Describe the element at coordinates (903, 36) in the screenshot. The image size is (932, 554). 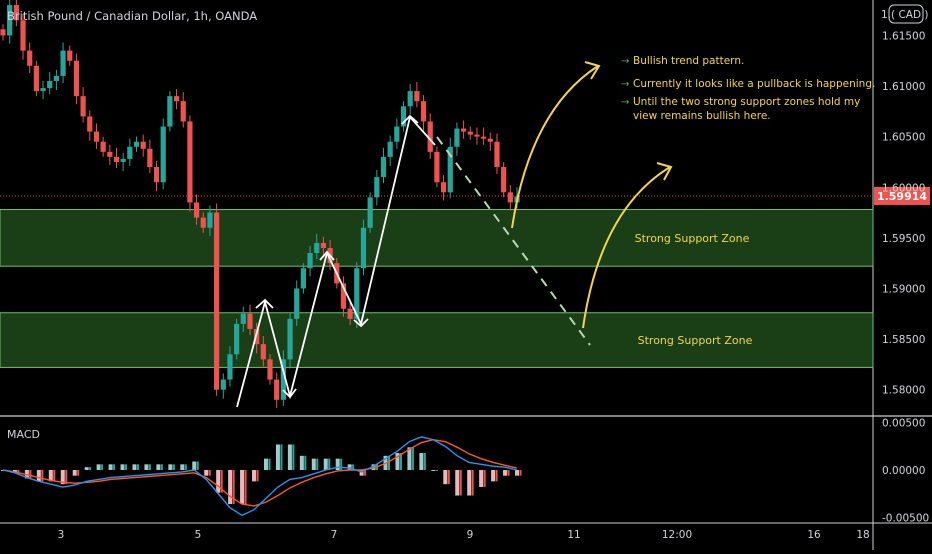
I see `price-tick-label: 1.61500` at that location.